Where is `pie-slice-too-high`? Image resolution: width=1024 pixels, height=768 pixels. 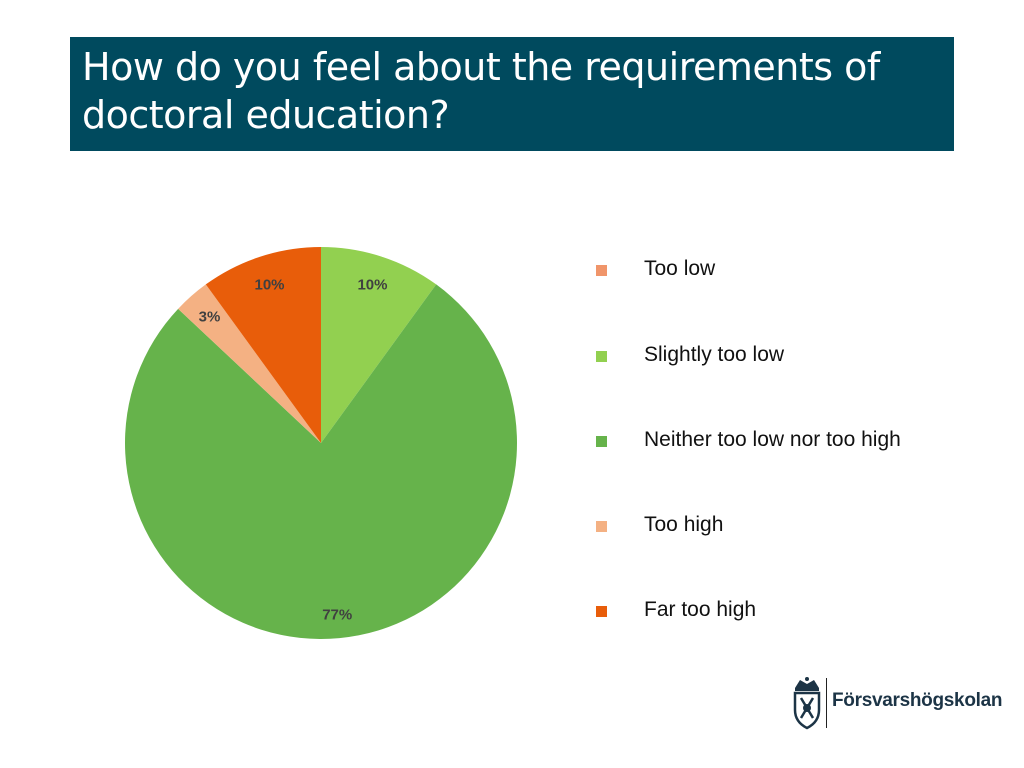
pie-slice-too-high is located at coordinates (249, 363).